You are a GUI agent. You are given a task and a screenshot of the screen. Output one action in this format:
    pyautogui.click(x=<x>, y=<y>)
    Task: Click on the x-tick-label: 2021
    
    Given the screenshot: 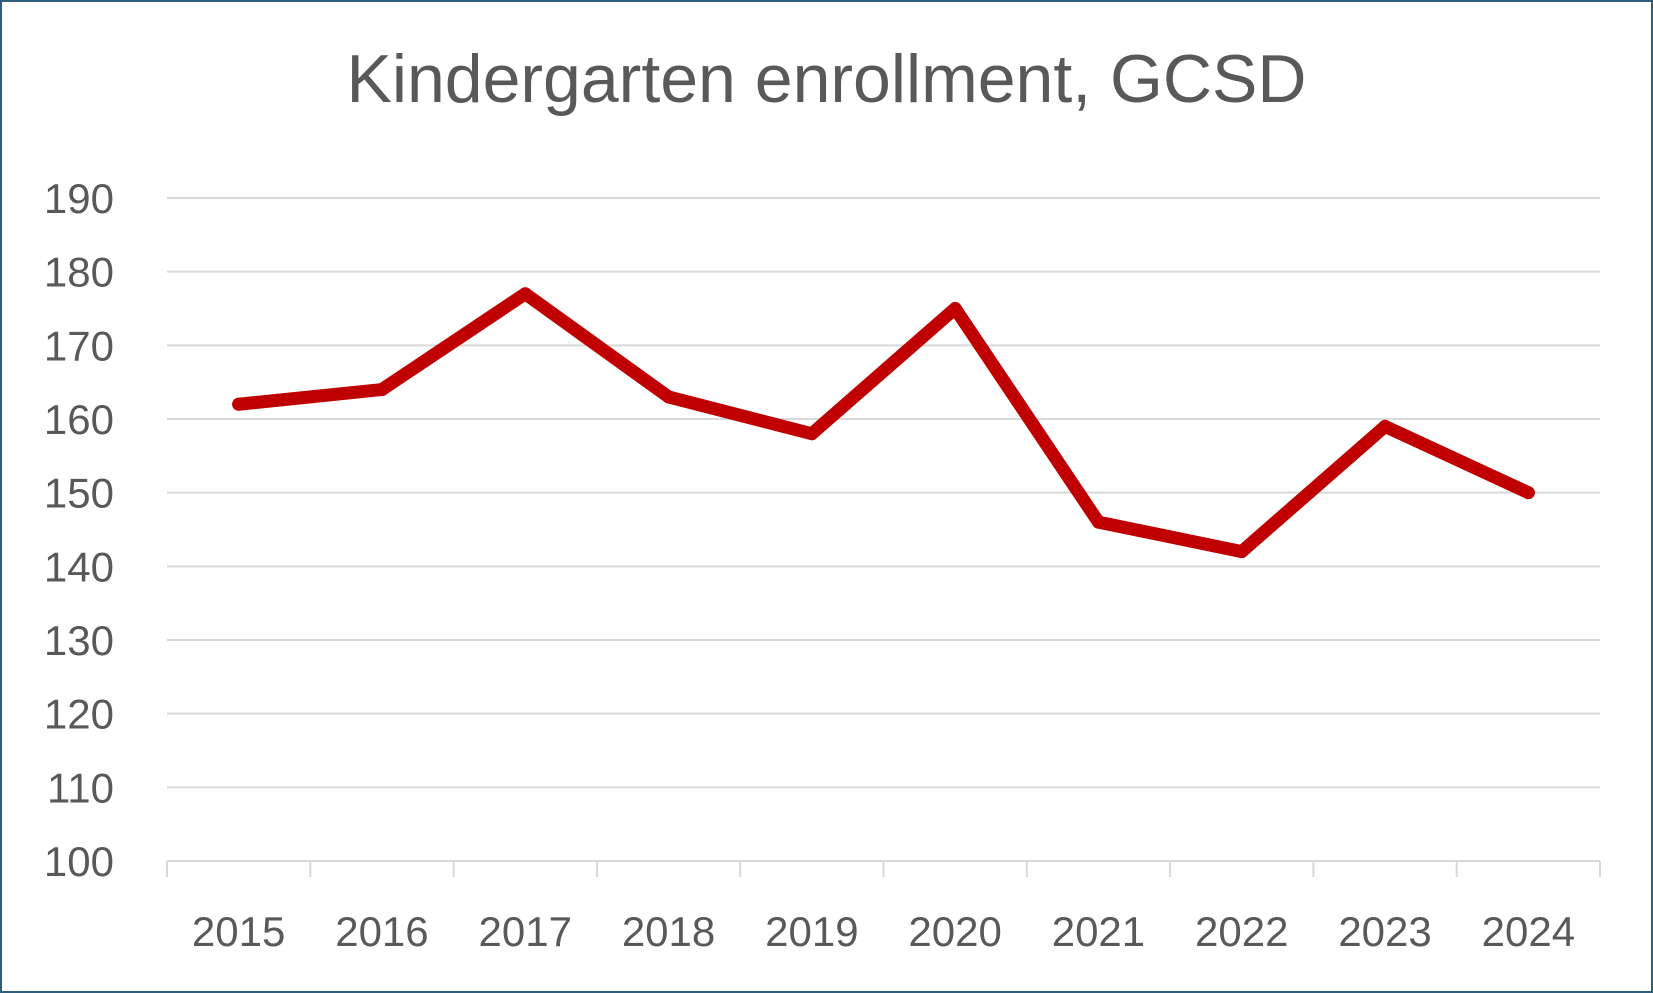 What is the action you would take?
    pyautogui.click(x=1098, y=931)
    